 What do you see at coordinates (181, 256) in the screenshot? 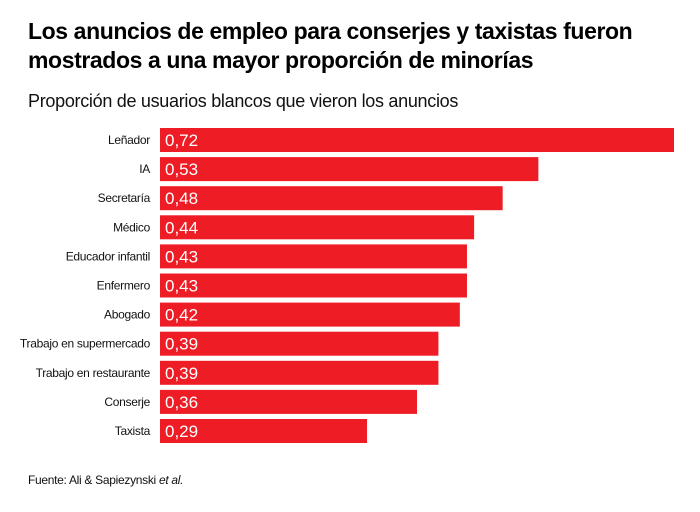
I see `value-label-4: 0,43` at bounding box center [181, 256].